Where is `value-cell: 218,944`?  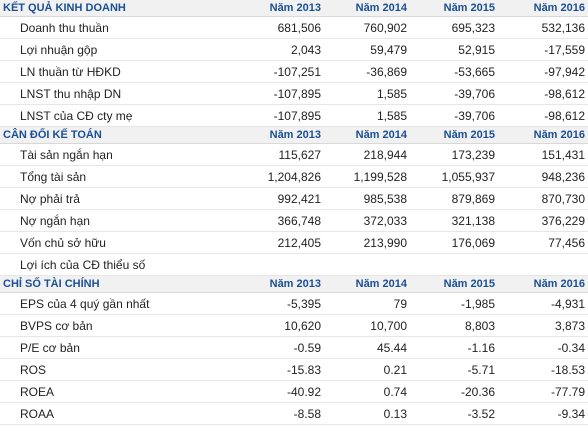 value-cell: 218,944 is located at coordinates (367, 154).